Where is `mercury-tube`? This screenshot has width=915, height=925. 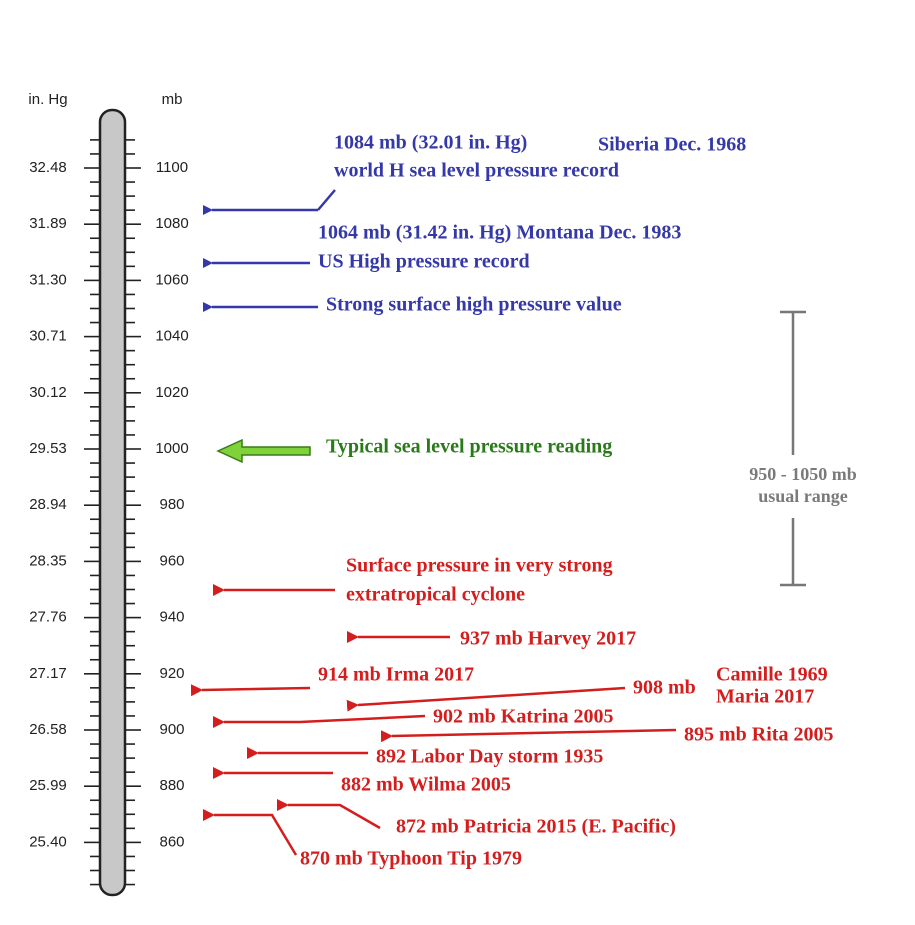
mercury-tube is located at coordinates (112, 502).